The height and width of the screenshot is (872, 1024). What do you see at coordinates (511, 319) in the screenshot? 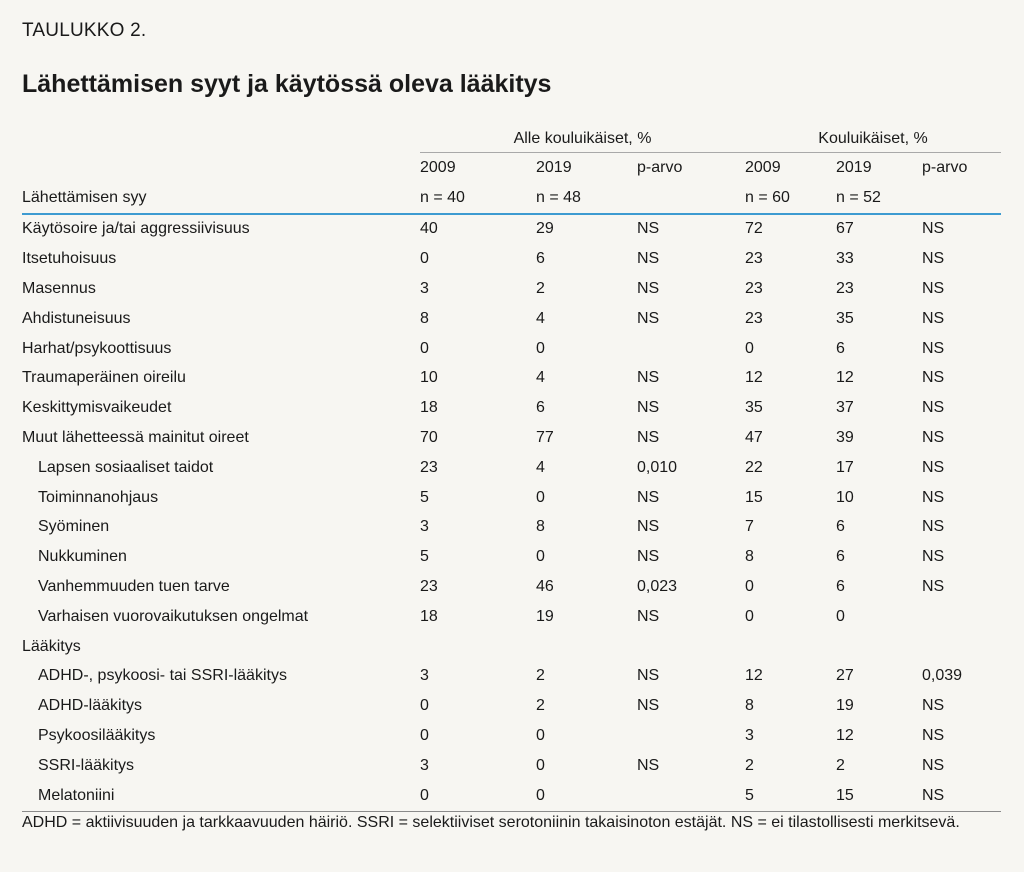
I see `table-row: Ahdistuneisuus 8 4 NS 23 35 NS` at bounding box center [511, 319].